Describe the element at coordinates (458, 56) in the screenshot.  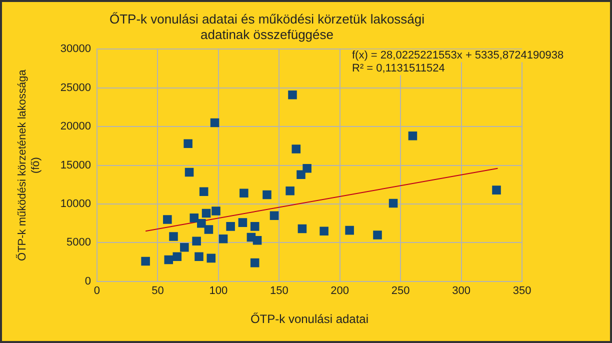
I see `annotation: f(x) = 28,0225221553x + 5335,8724190938` at that location.